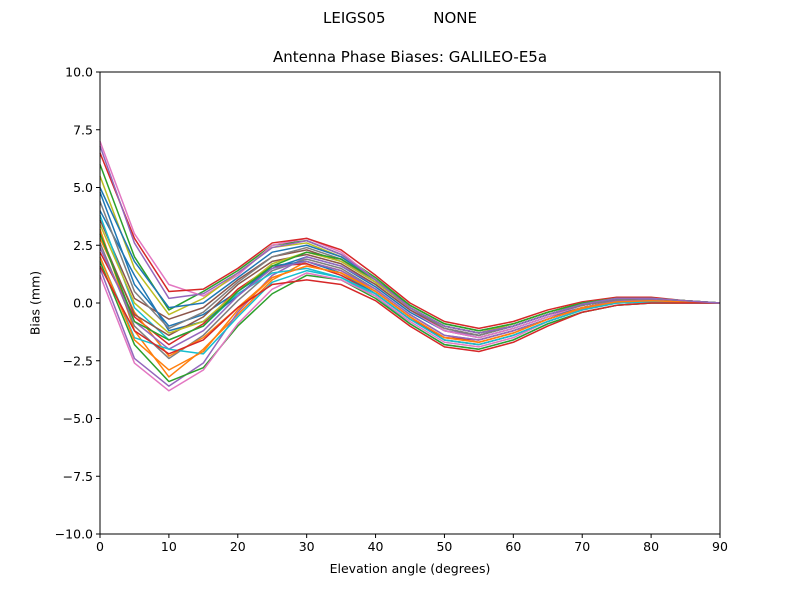  Describe the element at coordinates (651, 546) in the screenshot. I see `x-tick-label: 80` at that location.